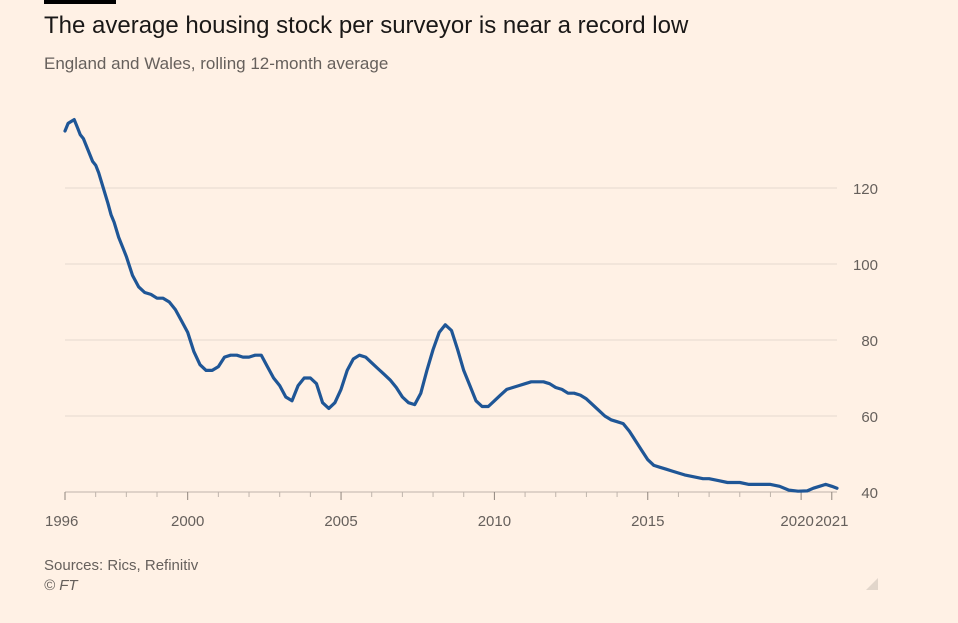 The width and height of the screenshot is (958, 623). I want to click on x-tick-label: 2000, so click(187, 521).